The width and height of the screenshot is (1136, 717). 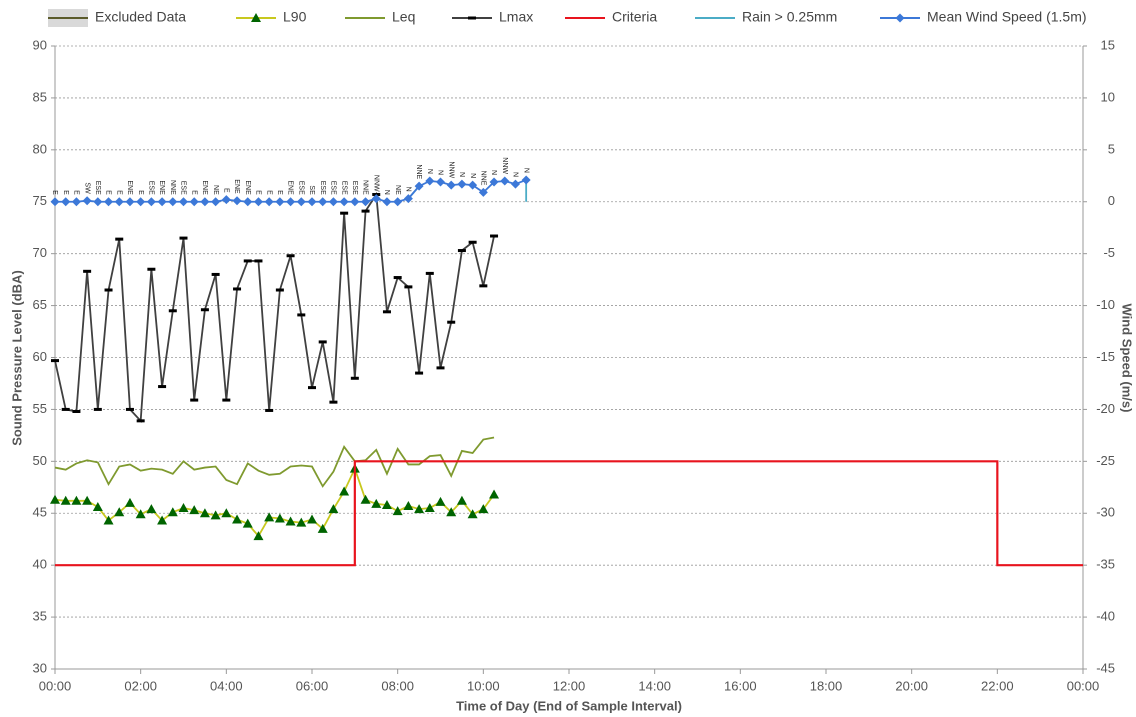 I want to click on x-tick-label: 08:00, so click(x=397, y=685).